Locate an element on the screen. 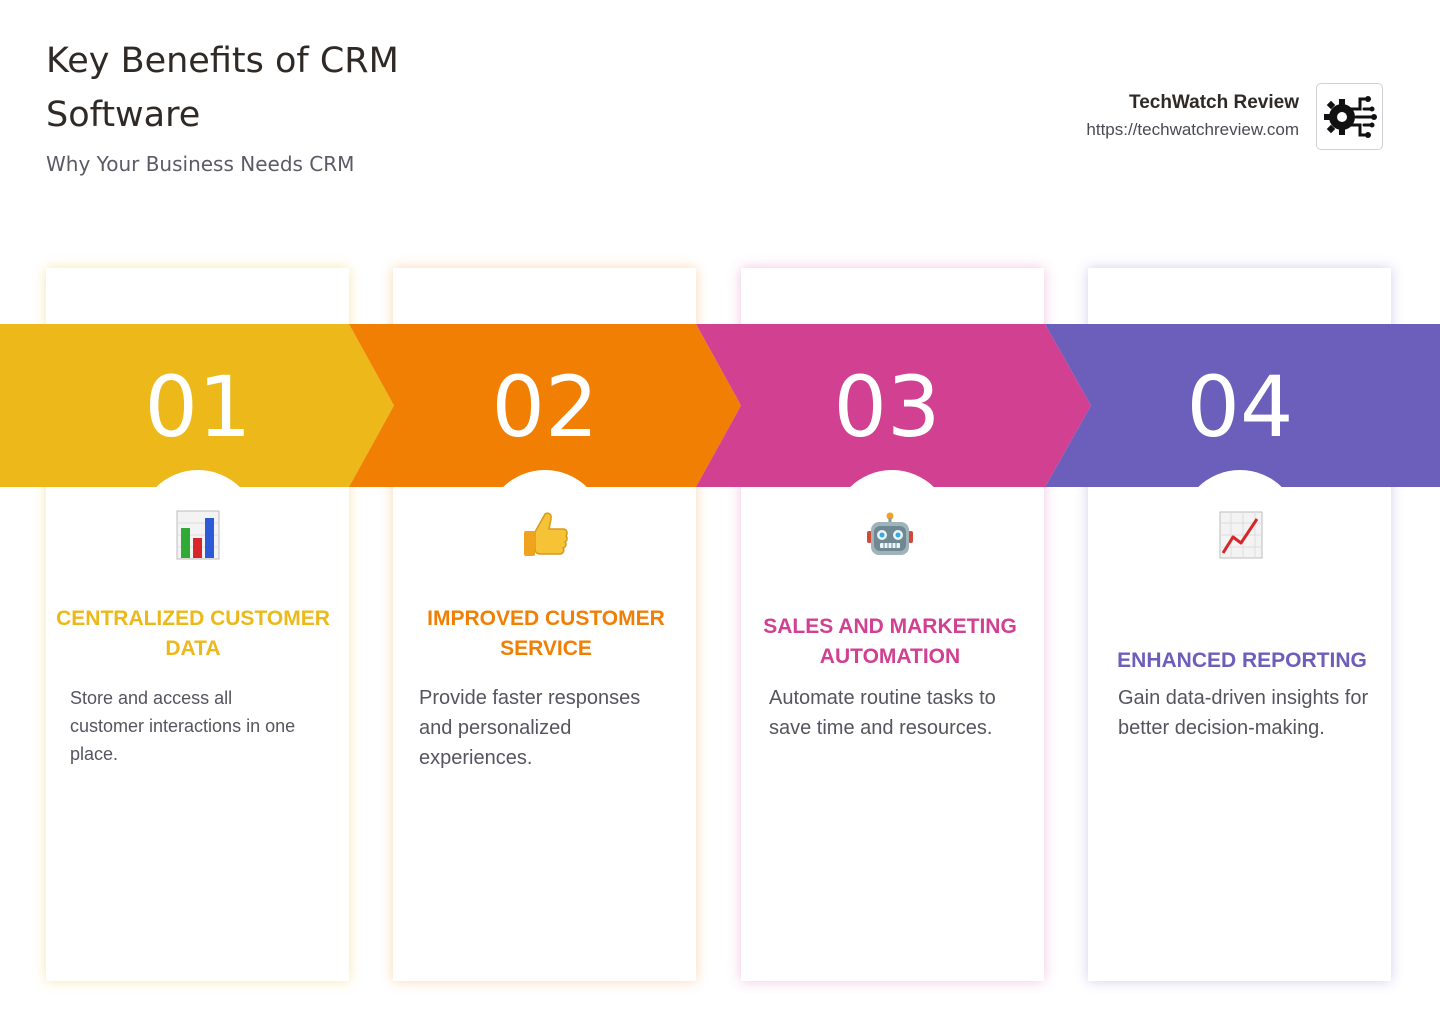 The width and height of the screenshot is (1440, 1024). page-subtitle: Why Your Business Needs CRM is located at coordinates (200, 164).